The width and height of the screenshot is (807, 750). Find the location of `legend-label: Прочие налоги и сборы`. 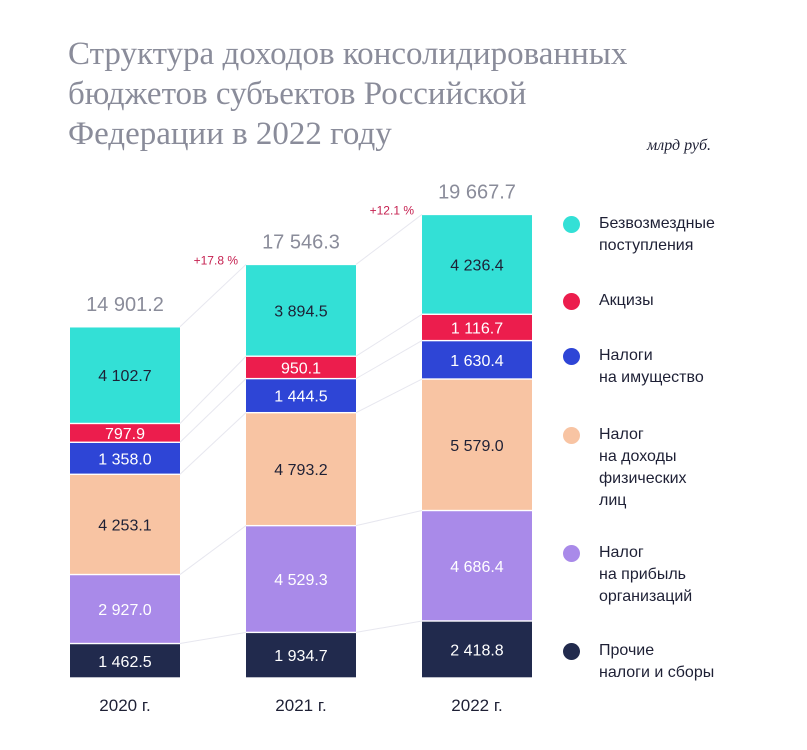

legend-label: Прочие налоги и сборы is located at coordinates (657, 661).